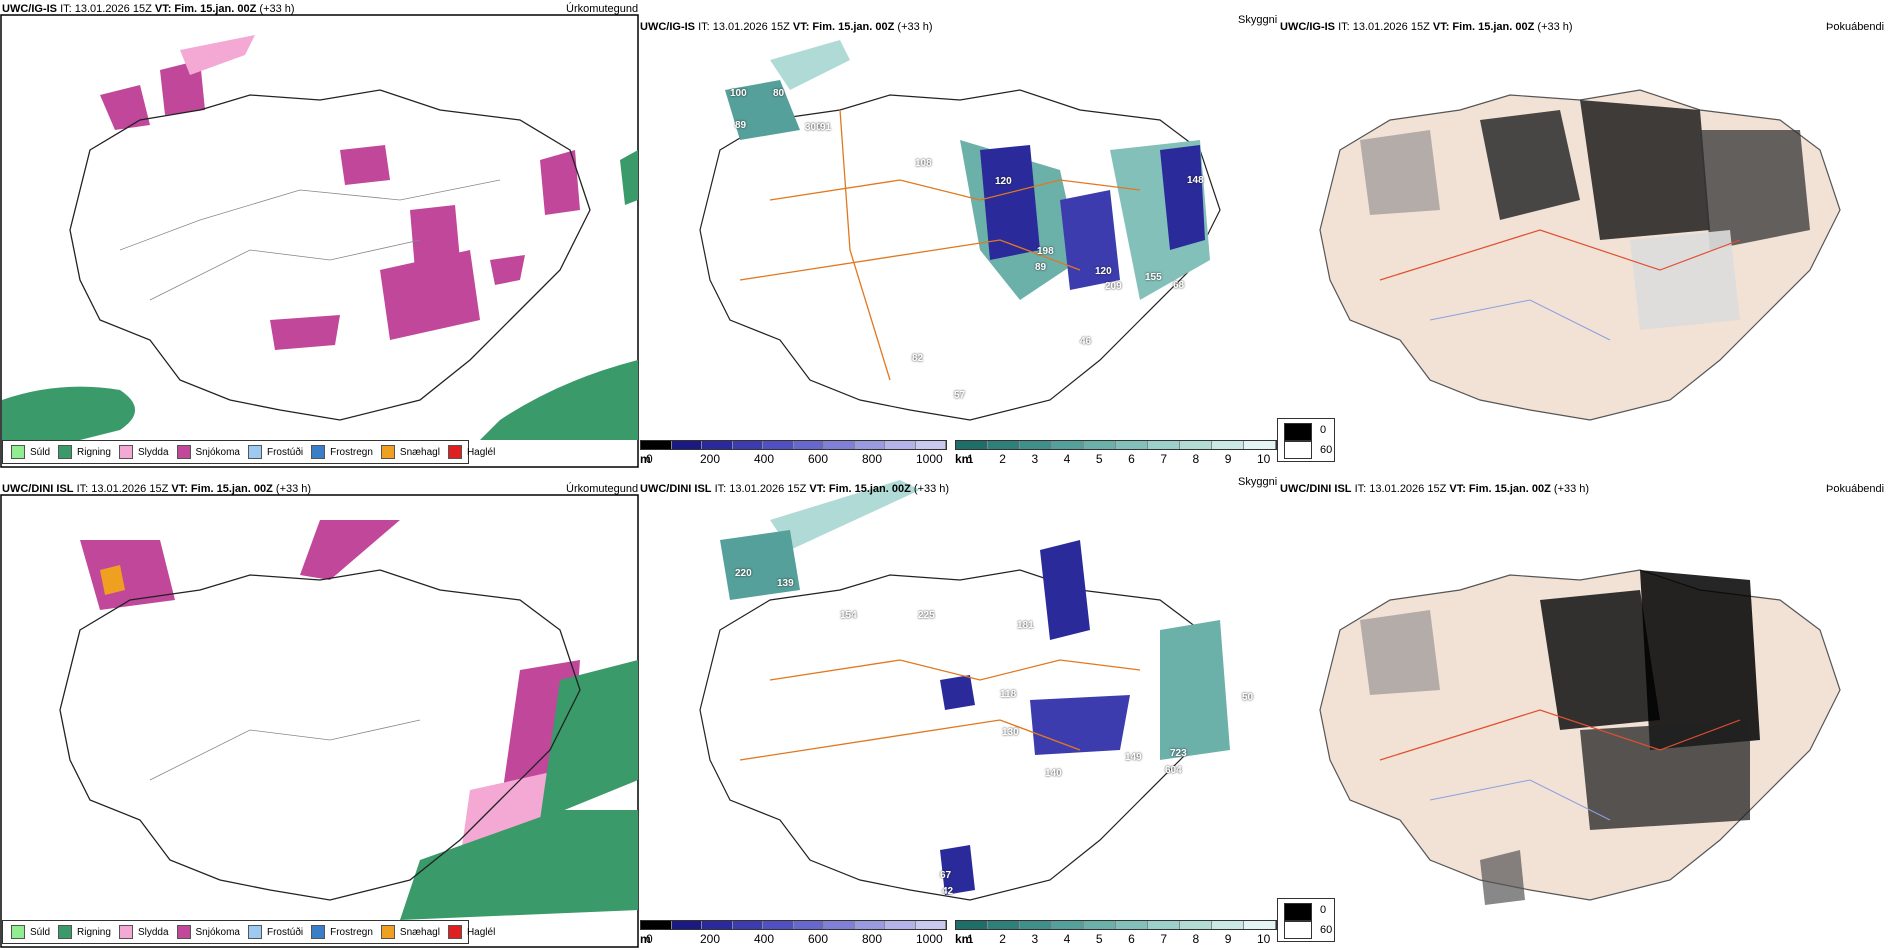 Image resolution: width=1900 pixels, height=950 pixels. Describe the element at coordinates (285, 270) in the screenshot. I see `roads` at that location.